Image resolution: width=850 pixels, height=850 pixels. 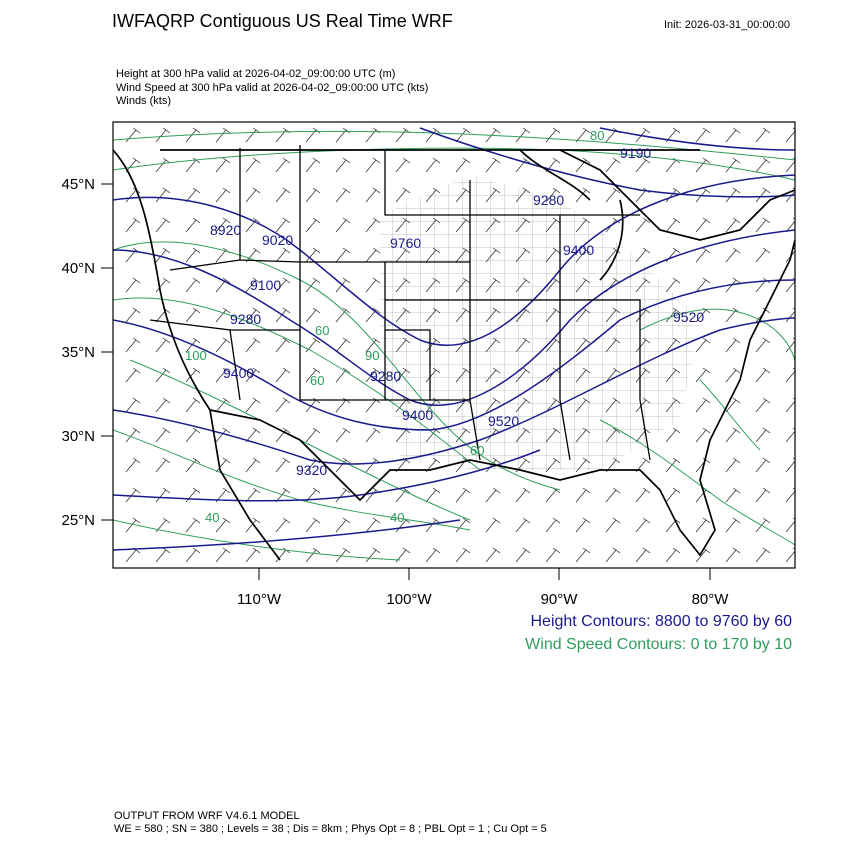 I want to click on field-winds-label: Winds (kts), so click(x=143, y=101).